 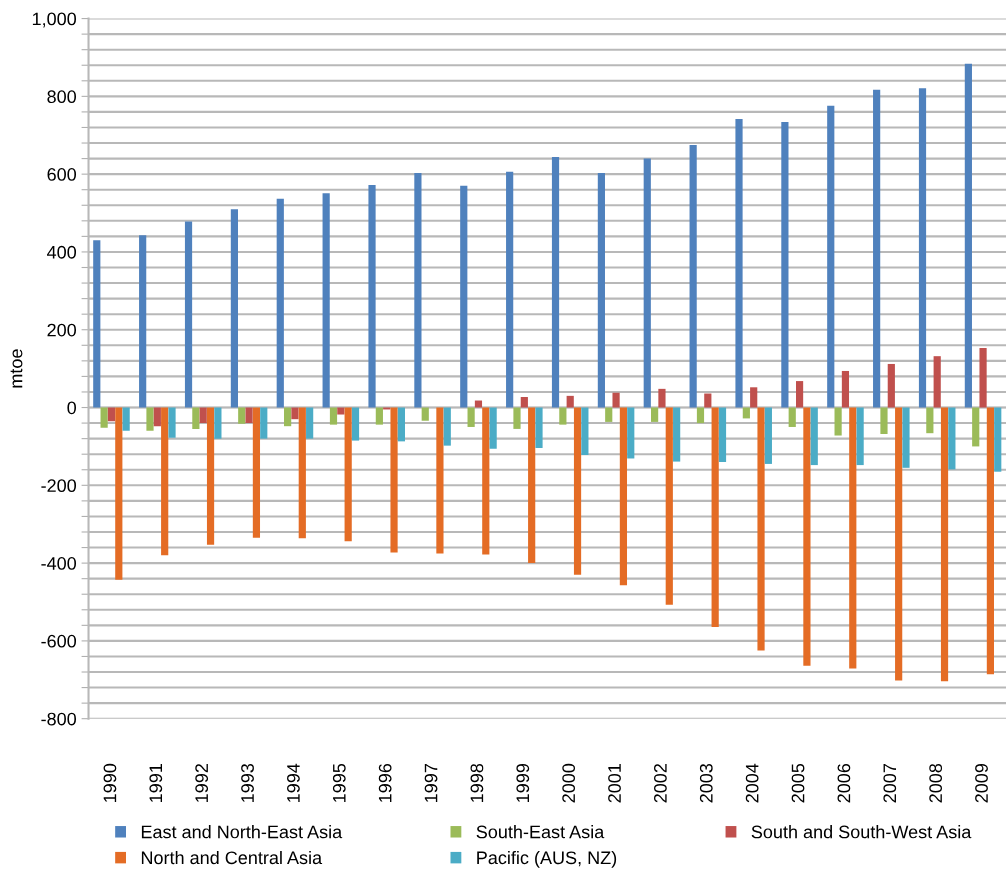 What do you see at coordinates (385, 782) in the screenshot?
I see `x-tick-label: 1996` at bounding box center [385, 782].